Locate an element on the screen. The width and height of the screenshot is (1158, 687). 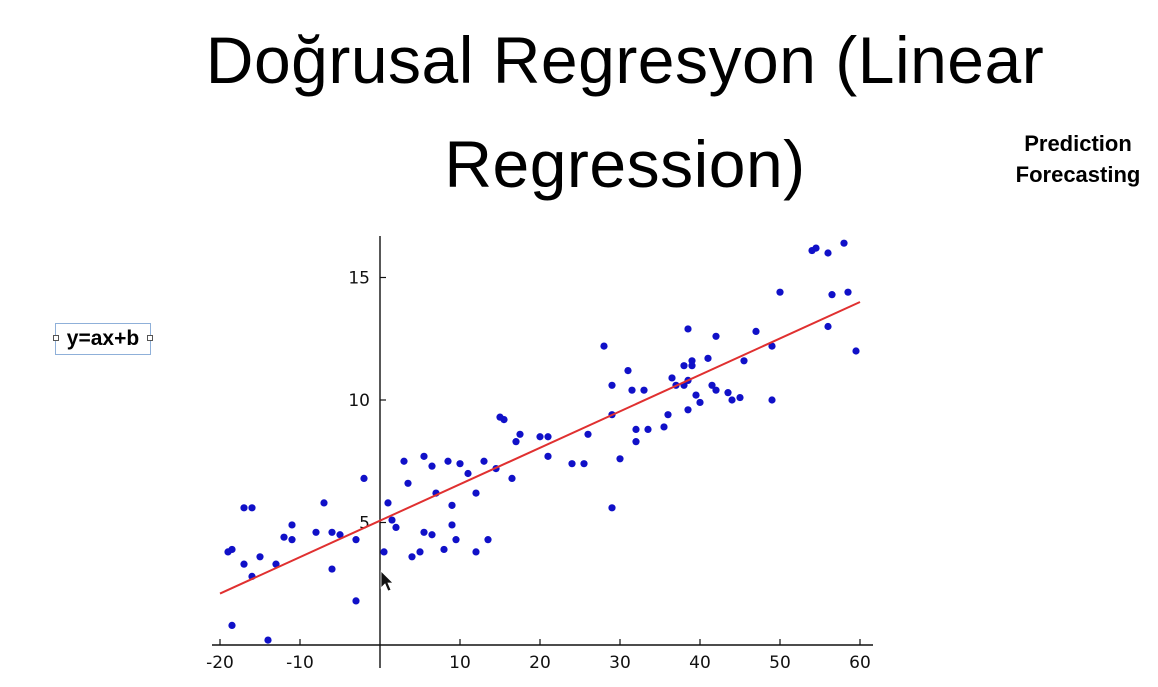
x-tick-label: 10 is located at coordinates (460, 663).